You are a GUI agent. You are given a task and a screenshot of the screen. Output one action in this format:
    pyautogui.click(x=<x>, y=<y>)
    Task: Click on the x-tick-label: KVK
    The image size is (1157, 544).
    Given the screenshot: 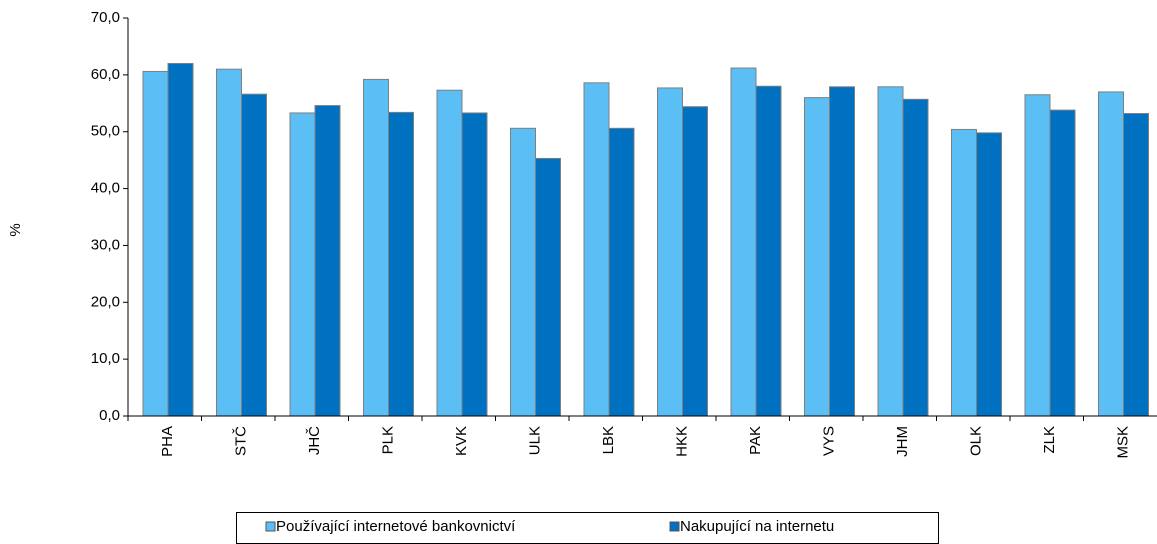 What is the action you would take?
    pyautogui.click(x=461, y=441)
    